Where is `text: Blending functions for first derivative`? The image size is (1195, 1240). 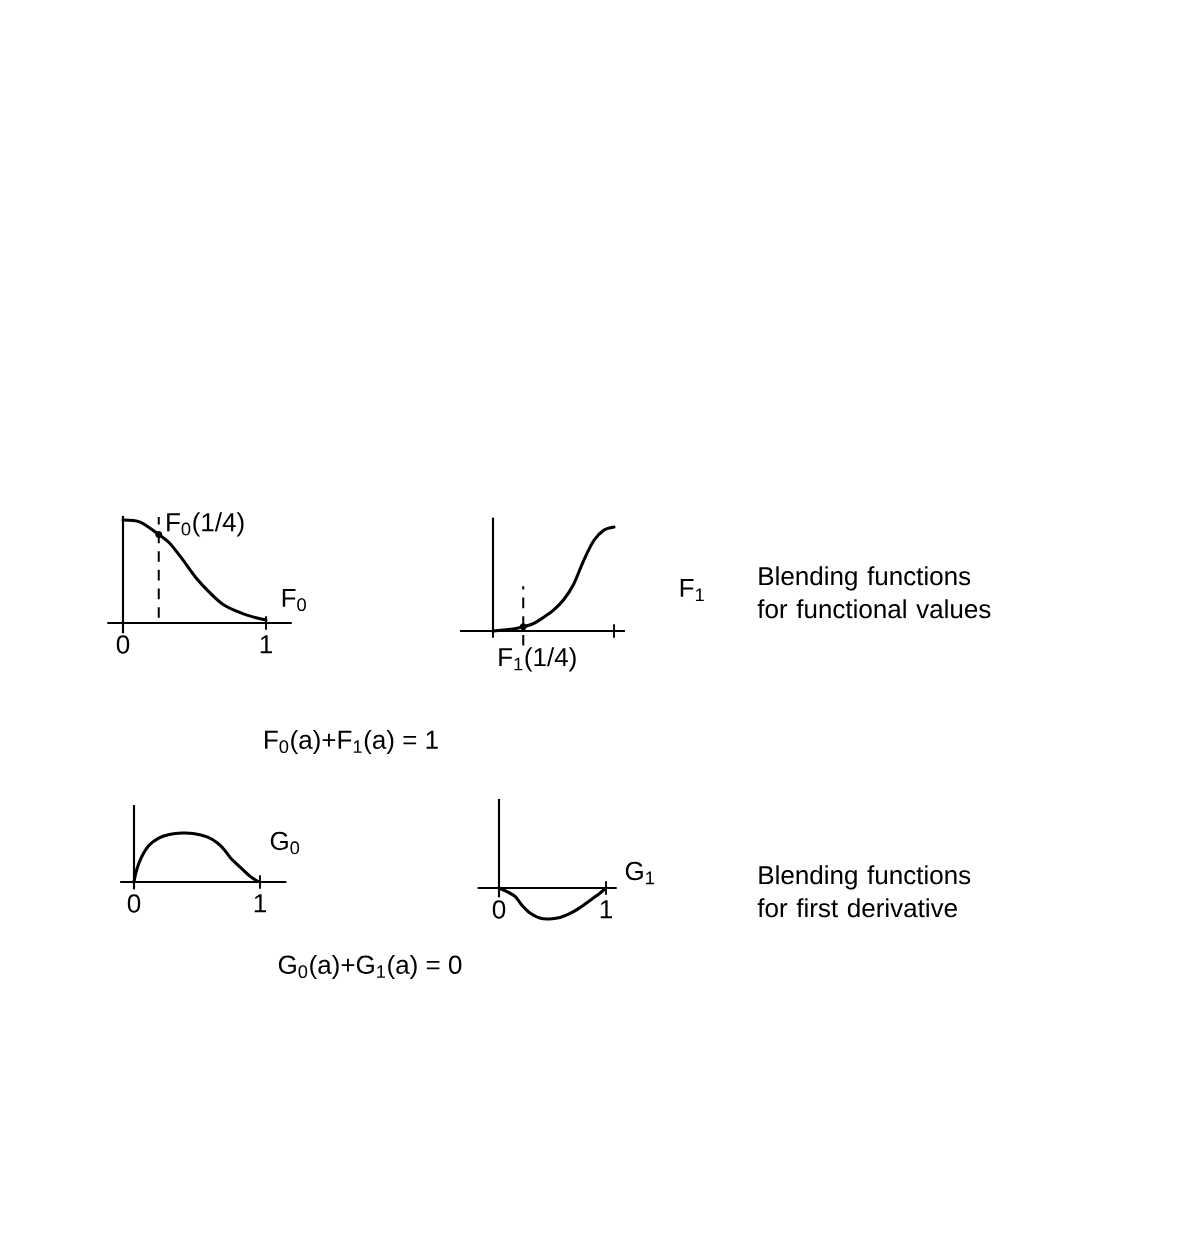
text: Blending functions for first derivative is located at coordinates (864, 891).